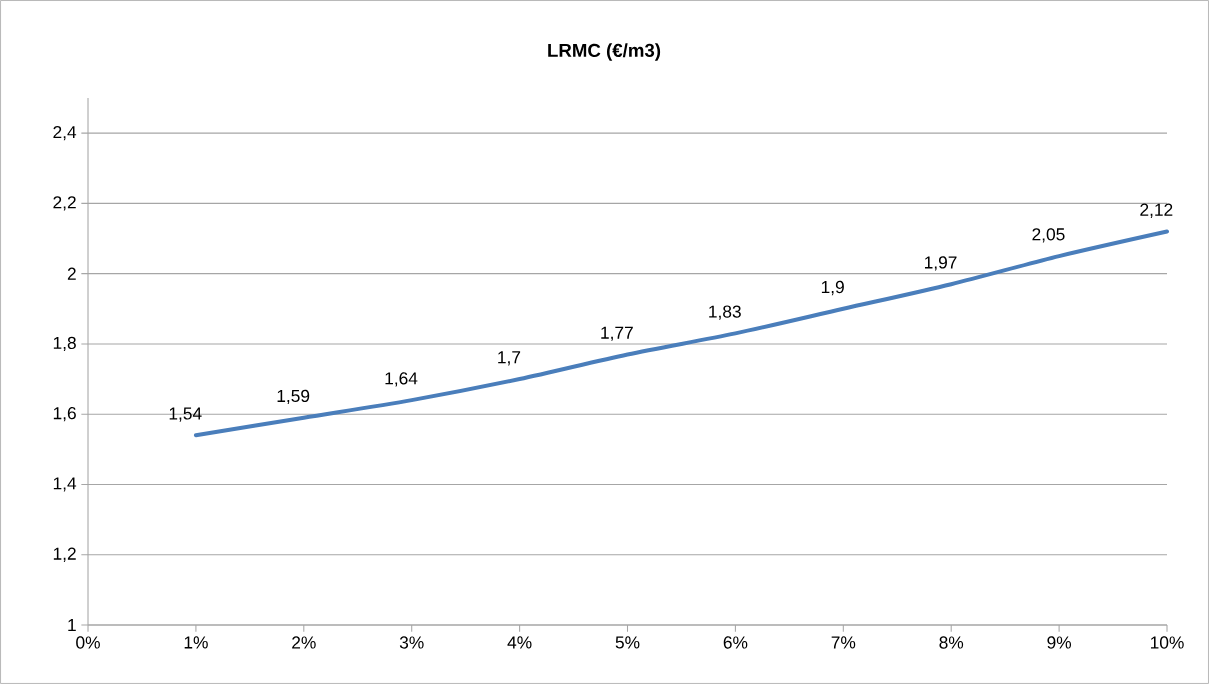 Image resolution: width=1209 pixels, height=684 pixels. What do you see at coordinates (519, 642) in the screenshot?
I see `x-tick-label: 4%` at bounding box center [519, 642].